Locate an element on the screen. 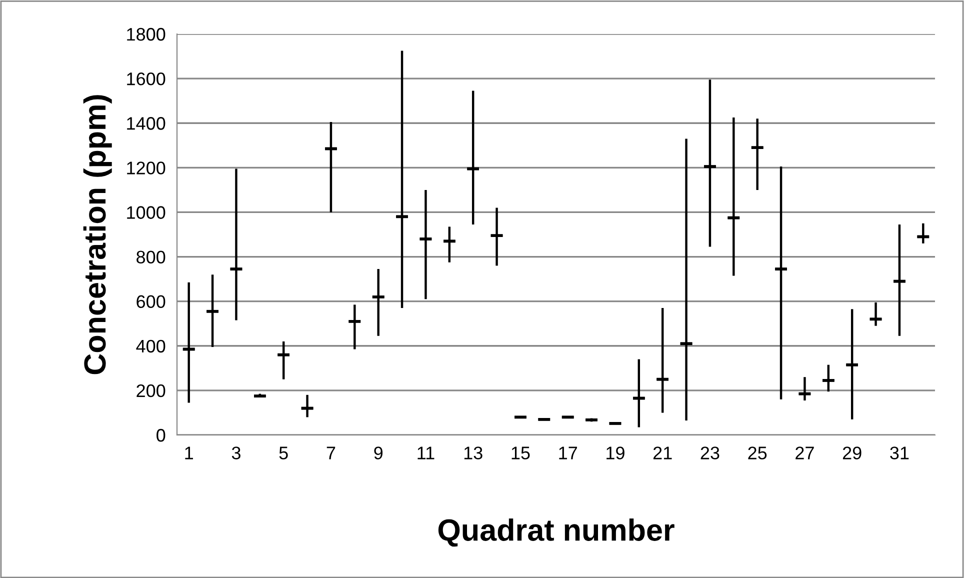 The image size is (965, 578). x-tick-label: 25 is located at coordinates (757, 453).